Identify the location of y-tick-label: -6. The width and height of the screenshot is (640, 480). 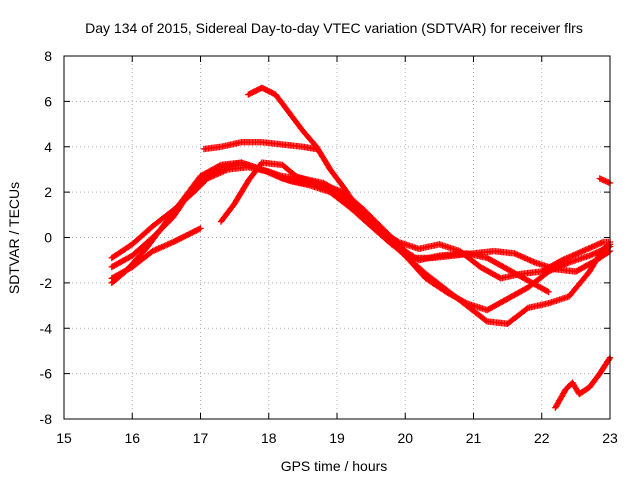
(46, 374).